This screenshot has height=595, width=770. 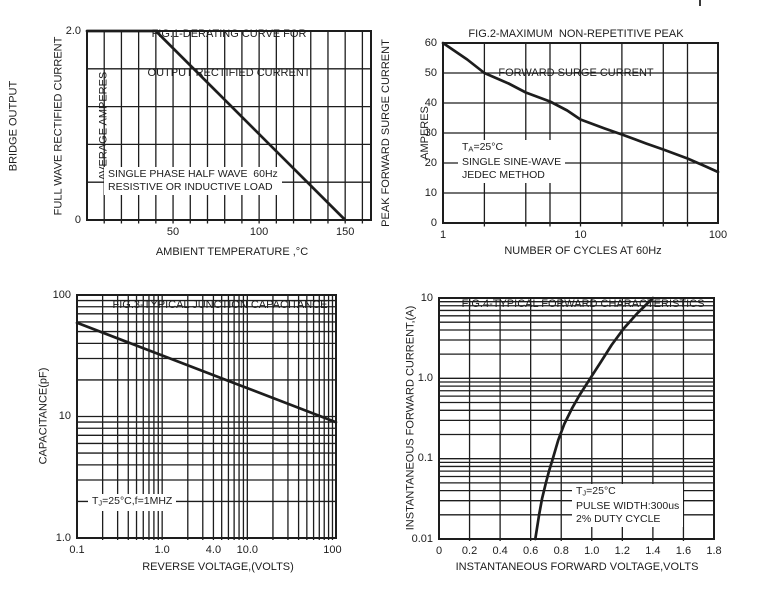 I want to click on fig3-annotation-line: TJ=25°C,f=1MHZ, so click(x=132, y=501).